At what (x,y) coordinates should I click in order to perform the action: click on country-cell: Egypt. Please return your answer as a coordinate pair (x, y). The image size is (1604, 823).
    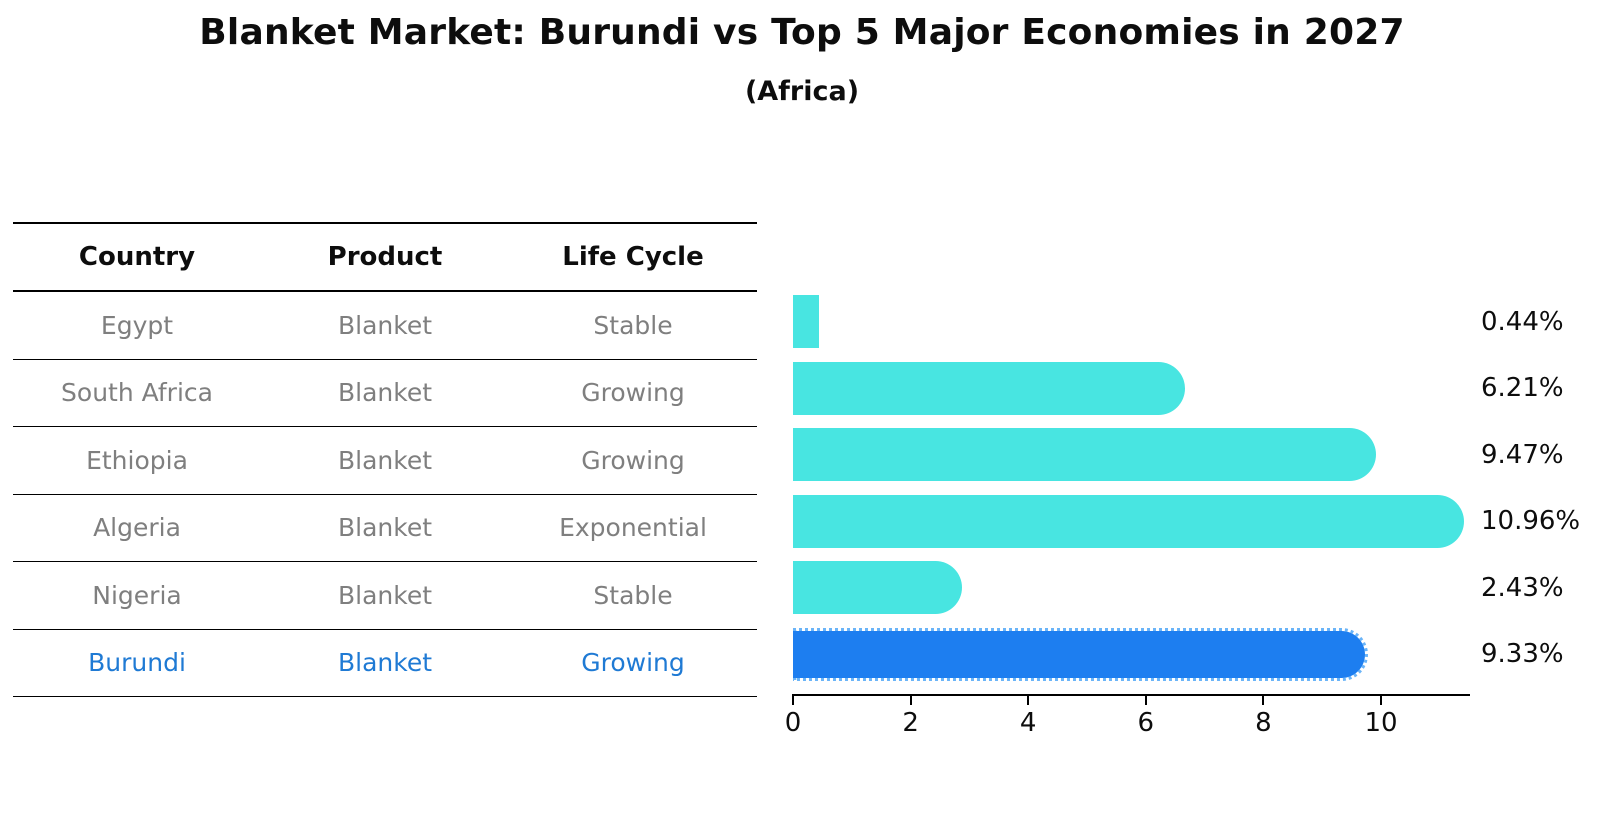
    Looking at the image, I should click on (137, 325).